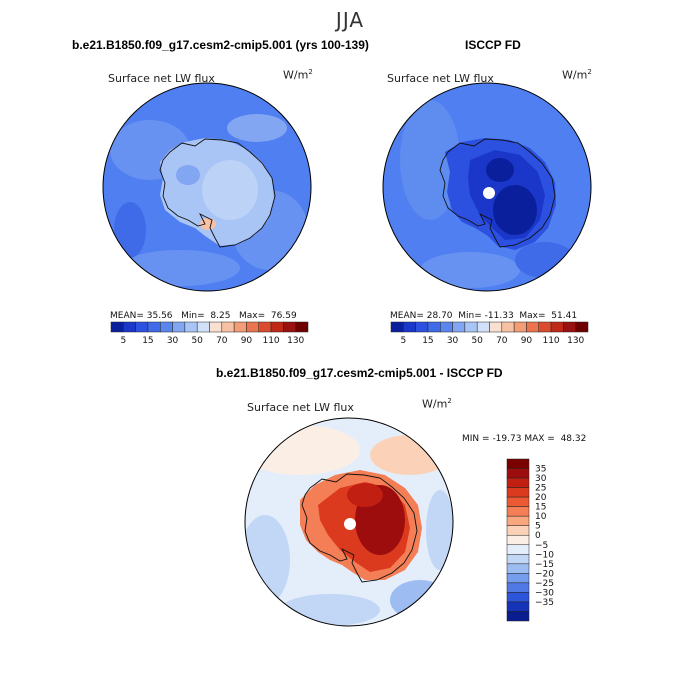 This screenshot has width=700, height=700. What do you see at coordinates (493, 45) in the screenshot?
I see `panel-2-title: ISCCP FD` at bounding box center [493, 45].